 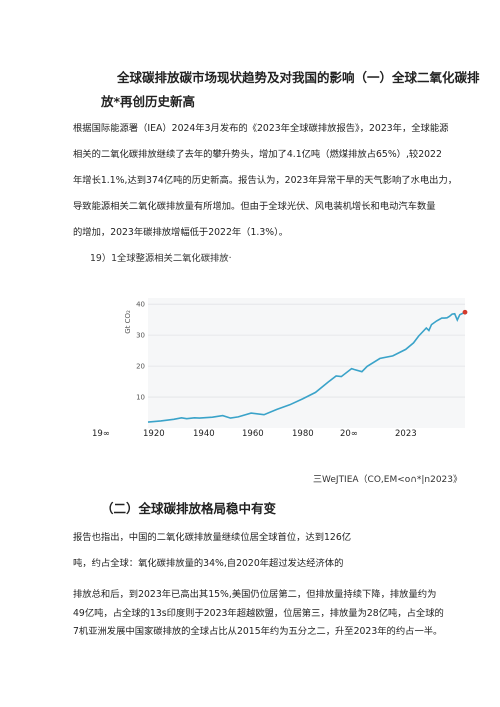 What do you see at coordinates (128, 322) in the screenshot?
I see `y-axis-unit-label: Gt CO₂` at bounding box center [128, 322].